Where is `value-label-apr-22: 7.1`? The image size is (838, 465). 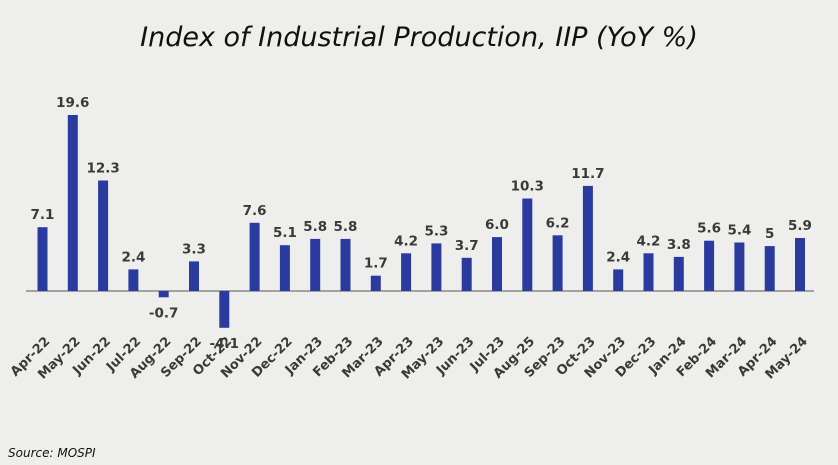
value-label-apr-22: 7.1 is located at coordinates (43, 215).